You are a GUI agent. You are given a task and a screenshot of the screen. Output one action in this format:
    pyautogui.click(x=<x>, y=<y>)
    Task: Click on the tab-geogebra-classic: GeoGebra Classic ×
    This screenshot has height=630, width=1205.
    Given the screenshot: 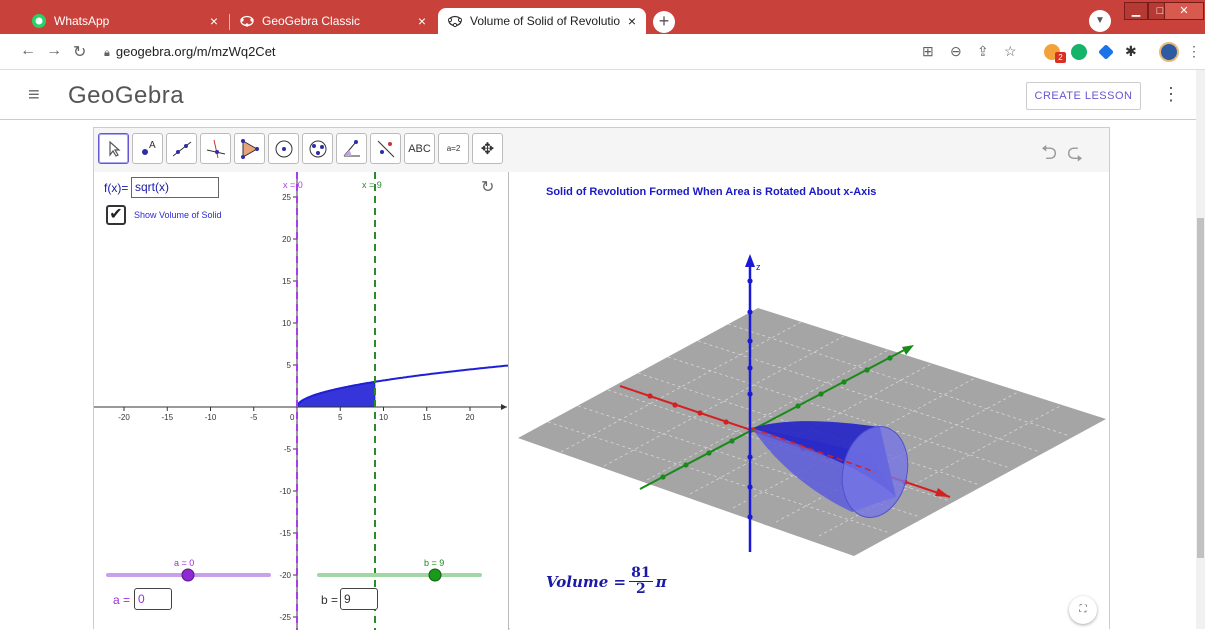 What is the action you would take?
    pyautogui.click(x=333, y=21)
    